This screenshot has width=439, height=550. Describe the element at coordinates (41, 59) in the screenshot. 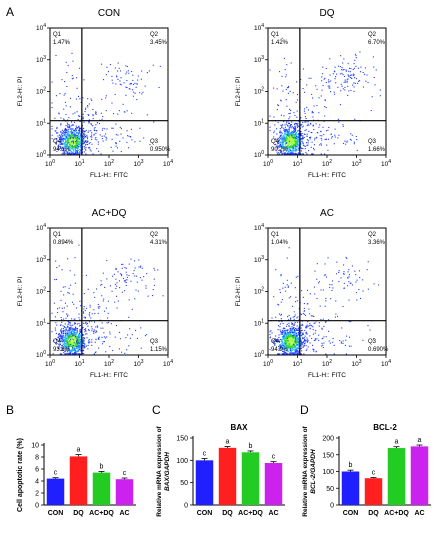

I see `axis-tick-label: 103` at that location.